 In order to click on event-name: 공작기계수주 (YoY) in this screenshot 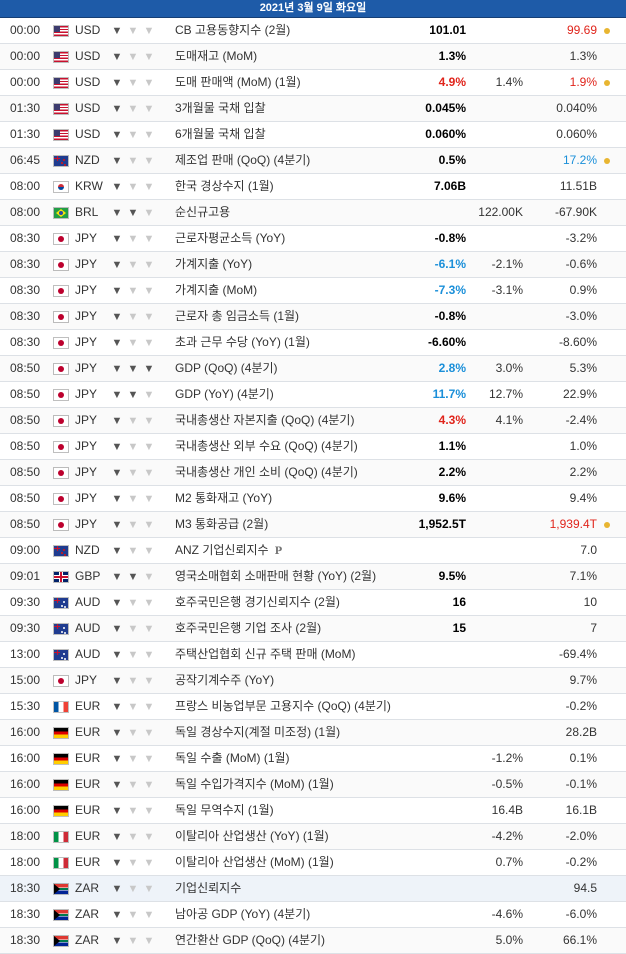, I will do `click(300, 680)`.